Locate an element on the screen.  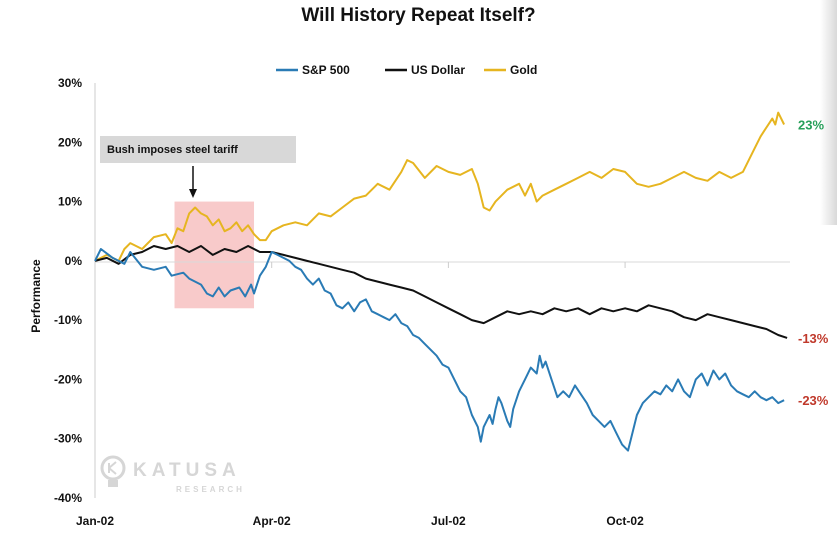
end-value-label: 23% is located at coordinates (811, 125).